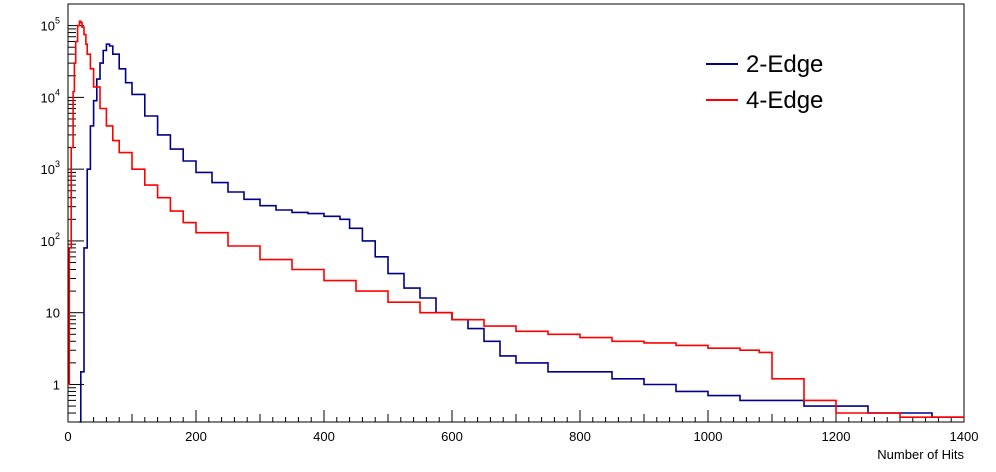 The height and width of the screenshot is (472, 996). I want to click on y-tick-label: 10, so click(53, 313).